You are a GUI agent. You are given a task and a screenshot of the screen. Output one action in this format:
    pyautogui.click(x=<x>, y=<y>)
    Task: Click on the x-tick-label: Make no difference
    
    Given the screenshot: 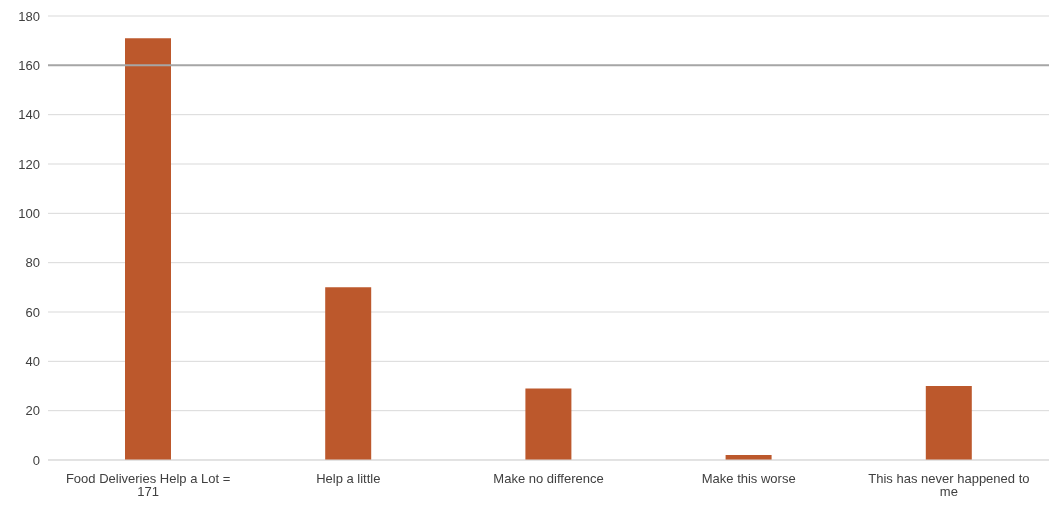 What is the action you would take?
    pyautogui.click(x=548, y=479)
    